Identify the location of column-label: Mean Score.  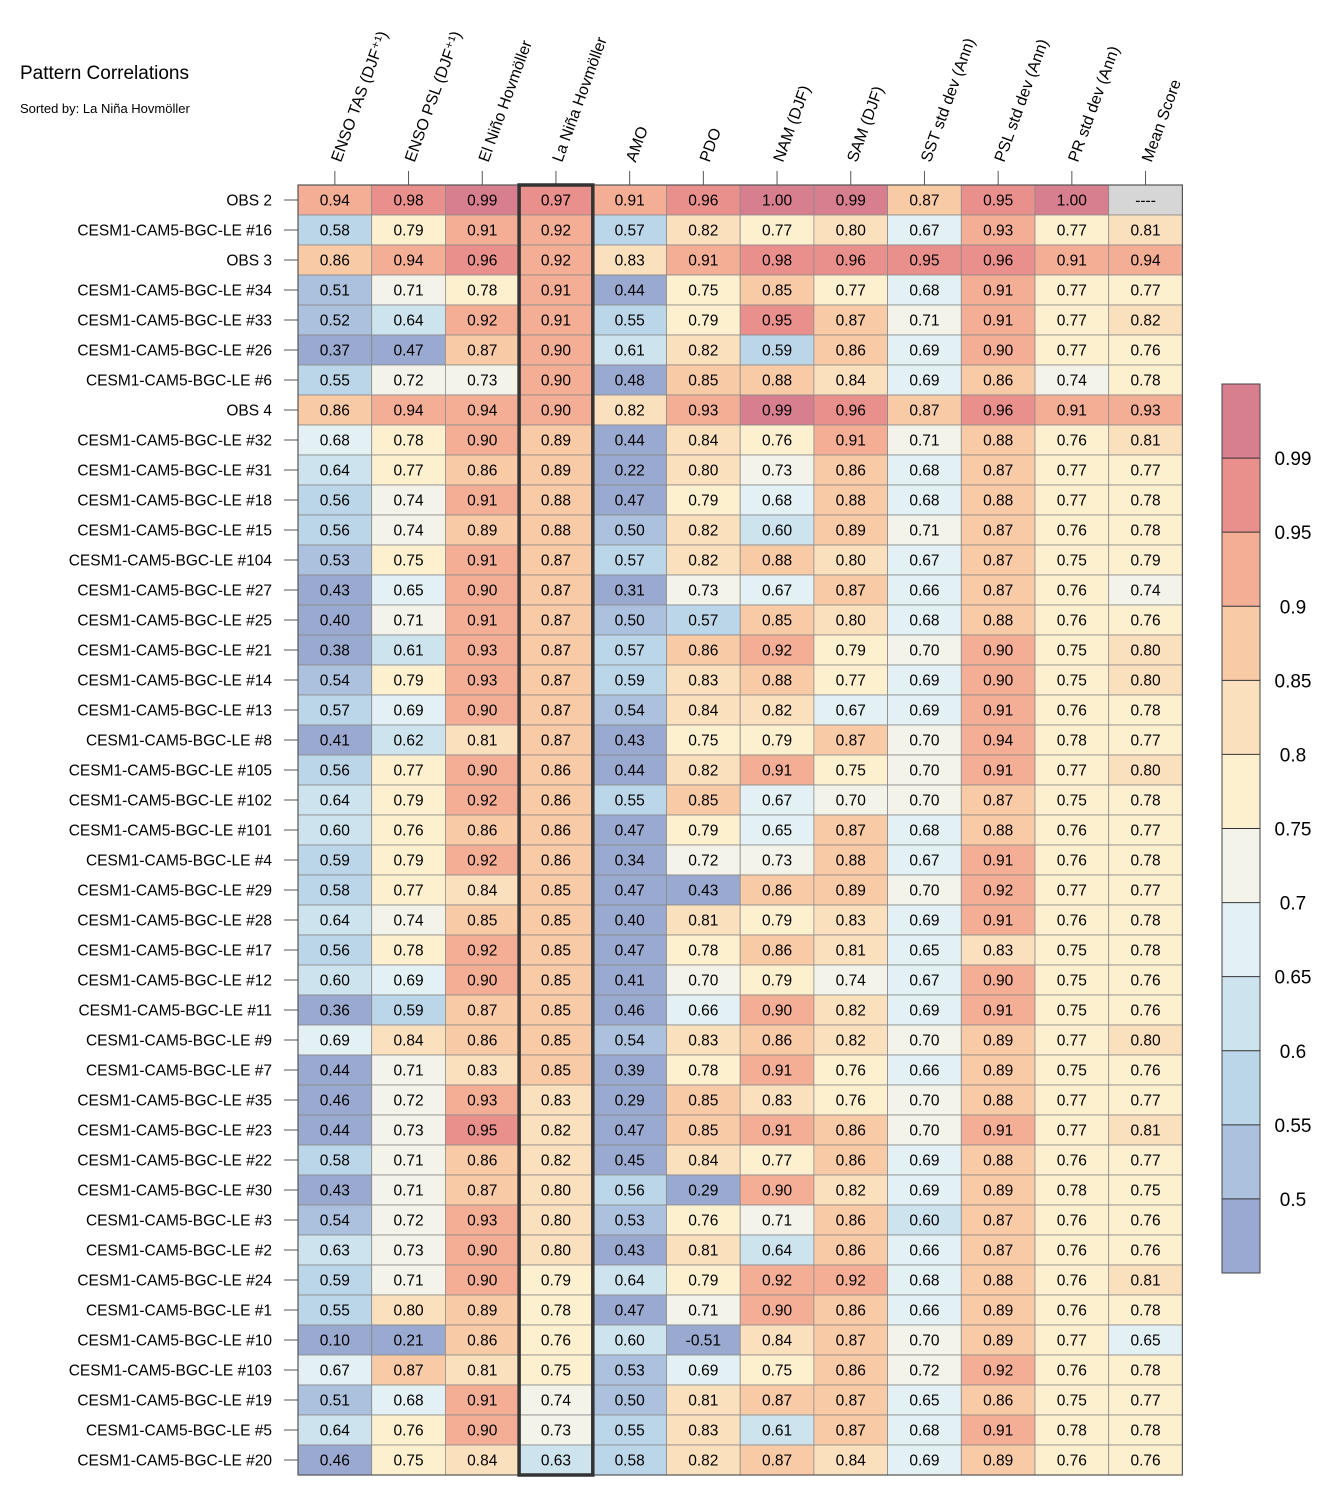
(1162, 120).